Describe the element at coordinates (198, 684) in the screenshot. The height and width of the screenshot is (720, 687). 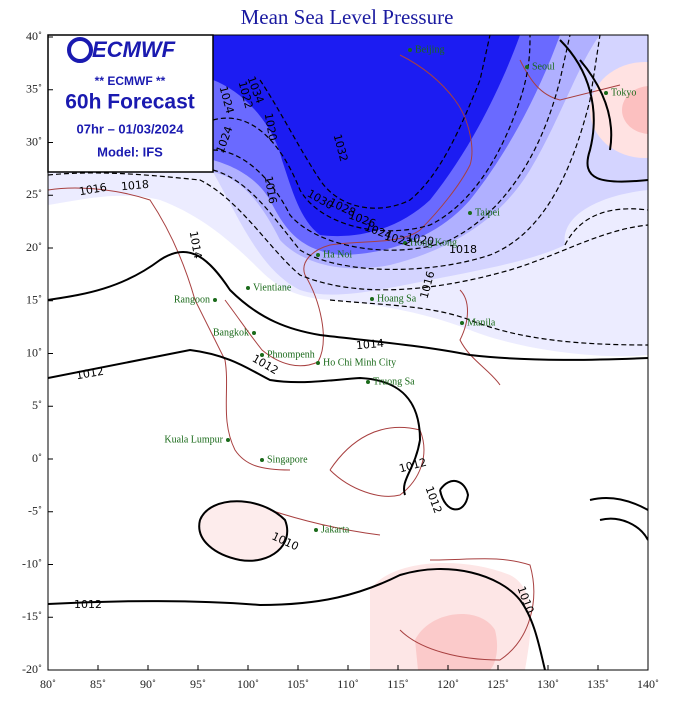
I see `x-tick-label: 95˚` at that location.